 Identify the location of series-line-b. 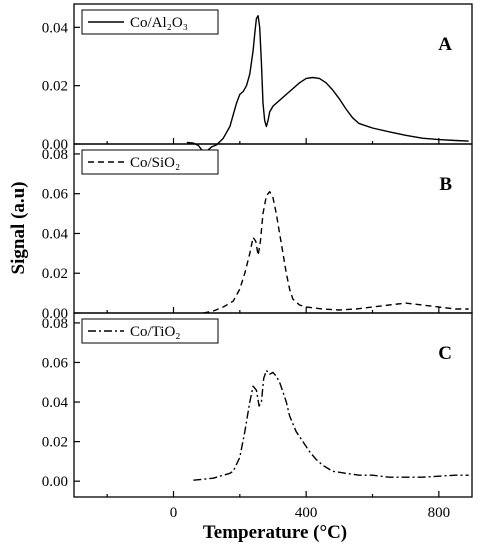
(336, 252).